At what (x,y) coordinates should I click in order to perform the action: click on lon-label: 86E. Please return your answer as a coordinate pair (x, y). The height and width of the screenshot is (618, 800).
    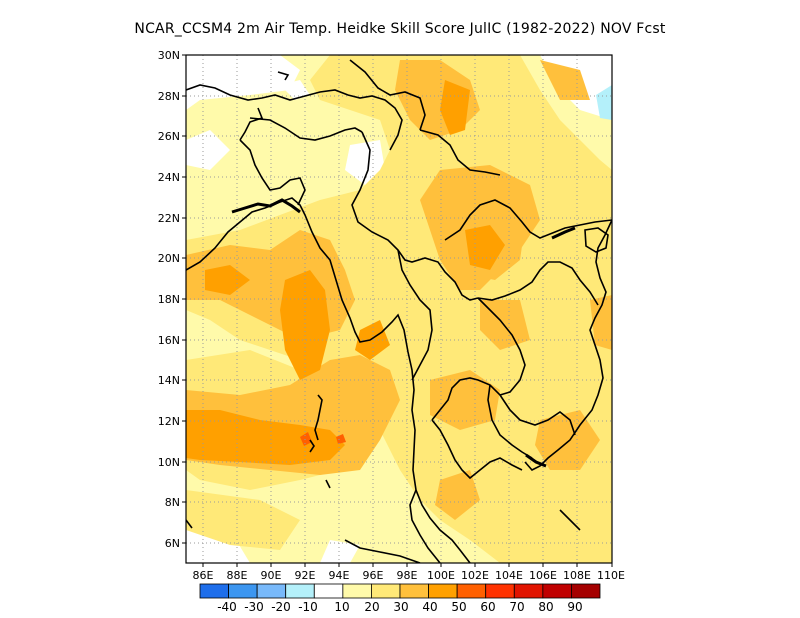
    Looking at the image, I should click on (203, 575).